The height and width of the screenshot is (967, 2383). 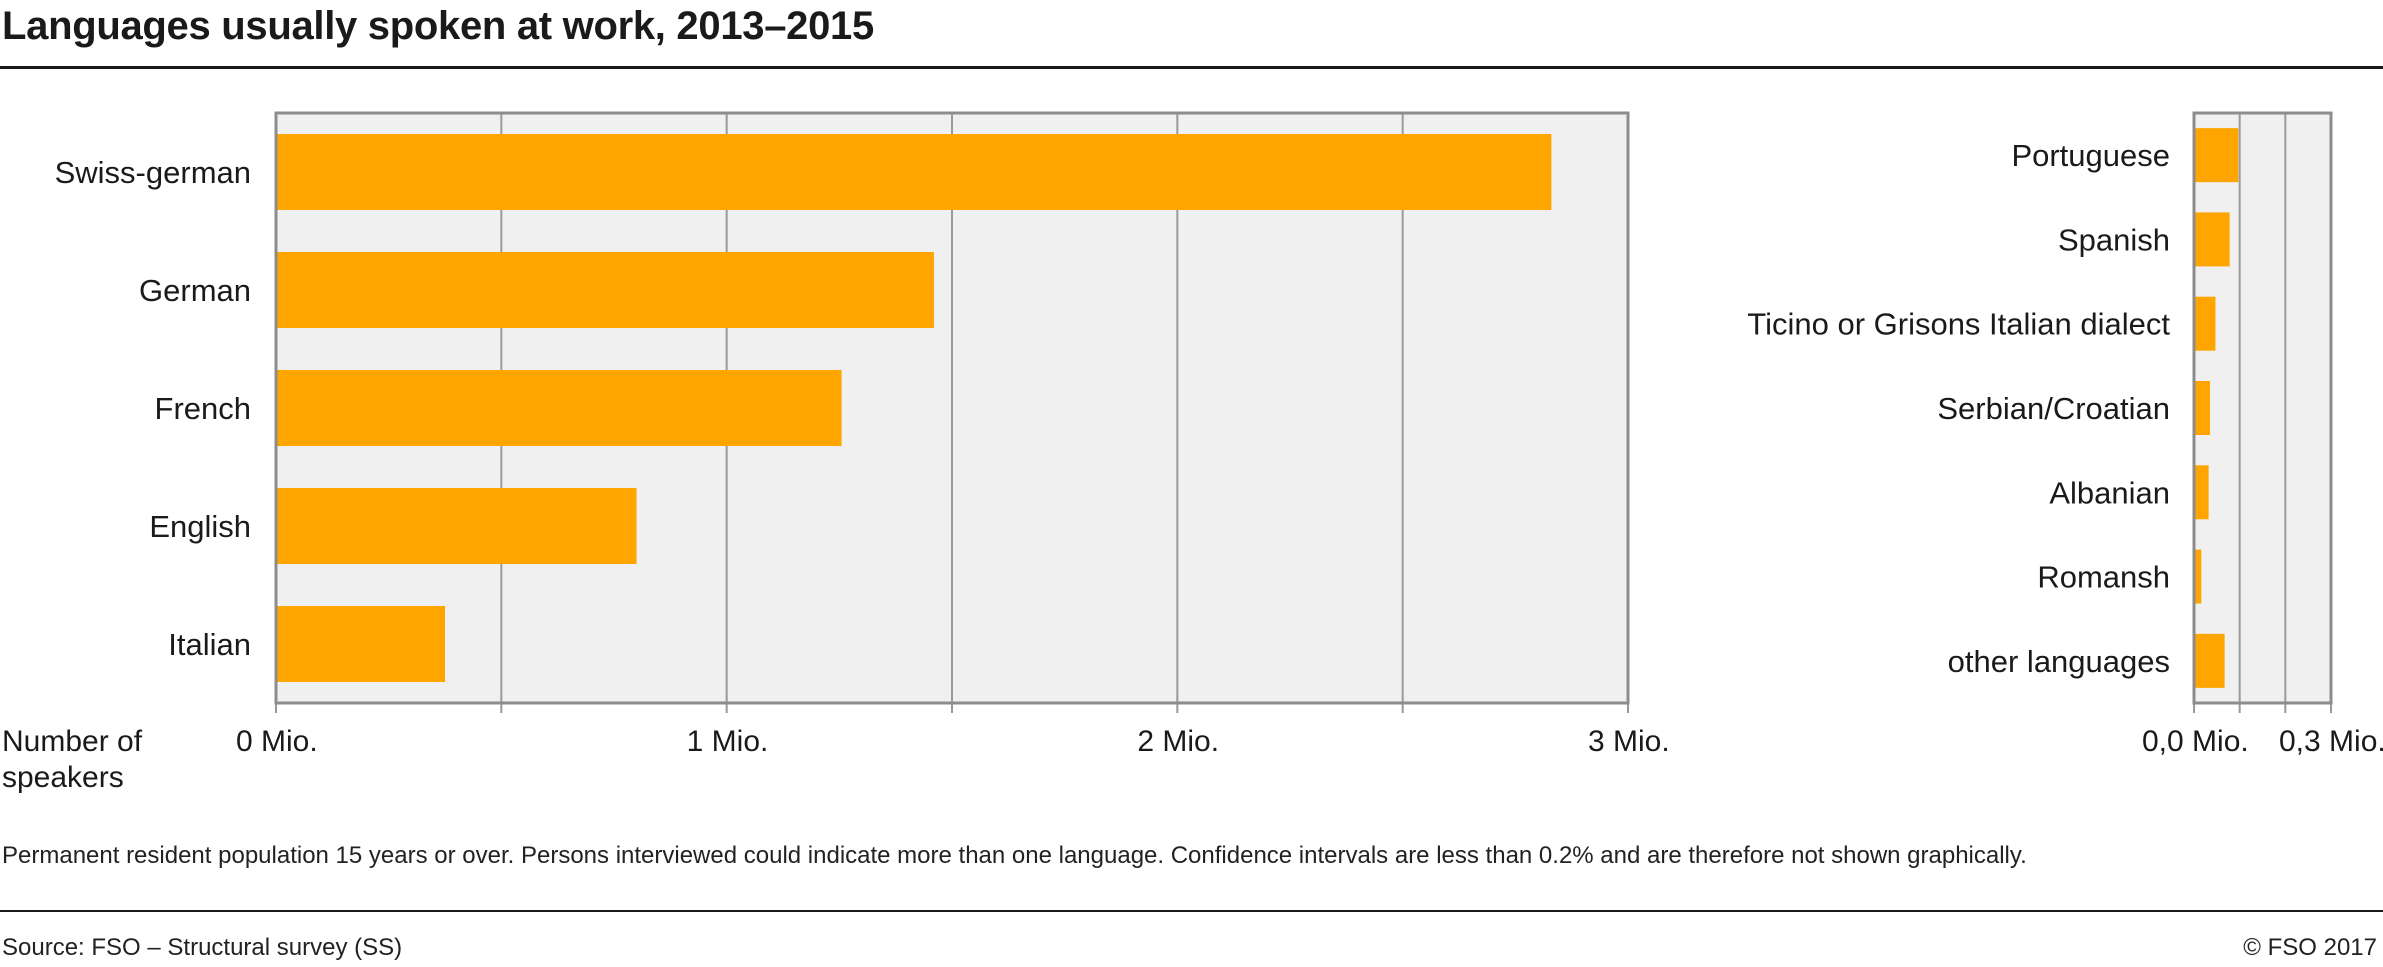 What do you see at coordinates (2310, 947) in the screenshot?
I see `copyright-text: © FSO 2017` at bounding box center [2310, 947].